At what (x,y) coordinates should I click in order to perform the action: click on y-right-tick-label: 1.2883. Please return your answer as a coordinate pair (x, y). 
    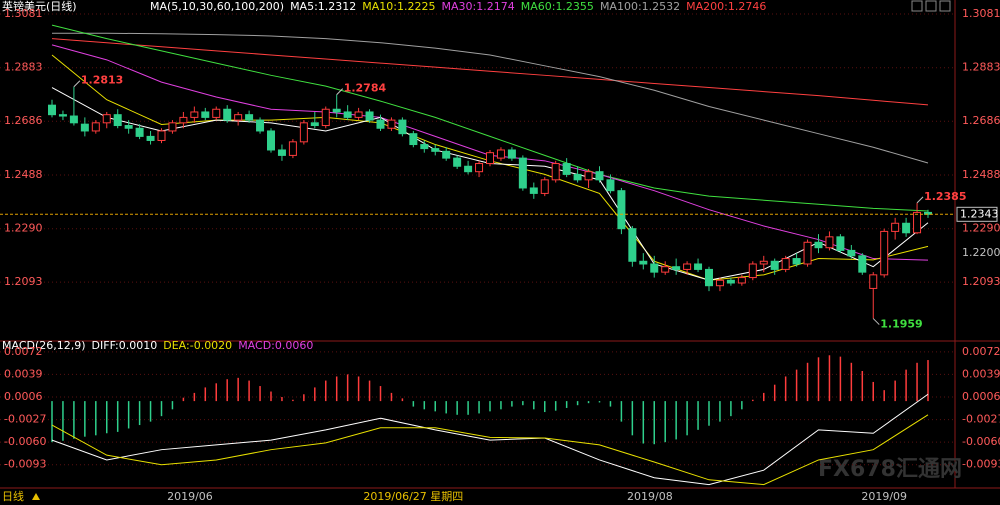
    Looking at the image, I should click on (981, 67).